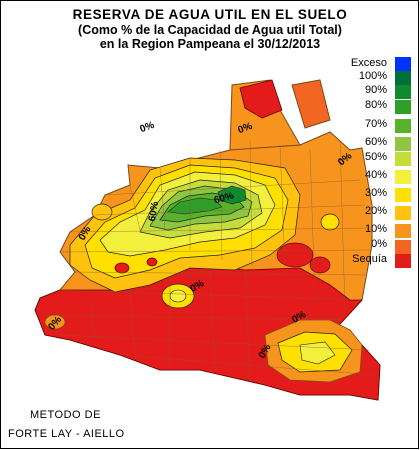 The width and height of the screenshot is (420, 450). Describe the element at coordinates (375, 124) in the screenshot. I see `legend-label-70: 70%` at that location.